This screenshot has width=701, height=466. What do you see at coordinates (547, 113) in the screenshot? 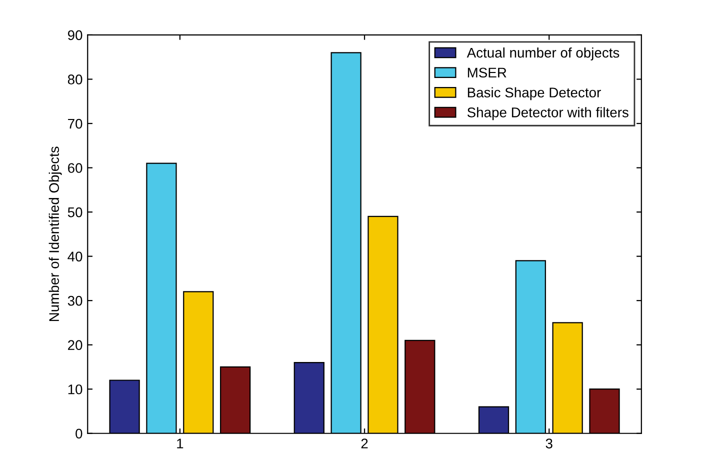
I see `legend-label: Shape Detector with filters` at bounding box center [547, 113].